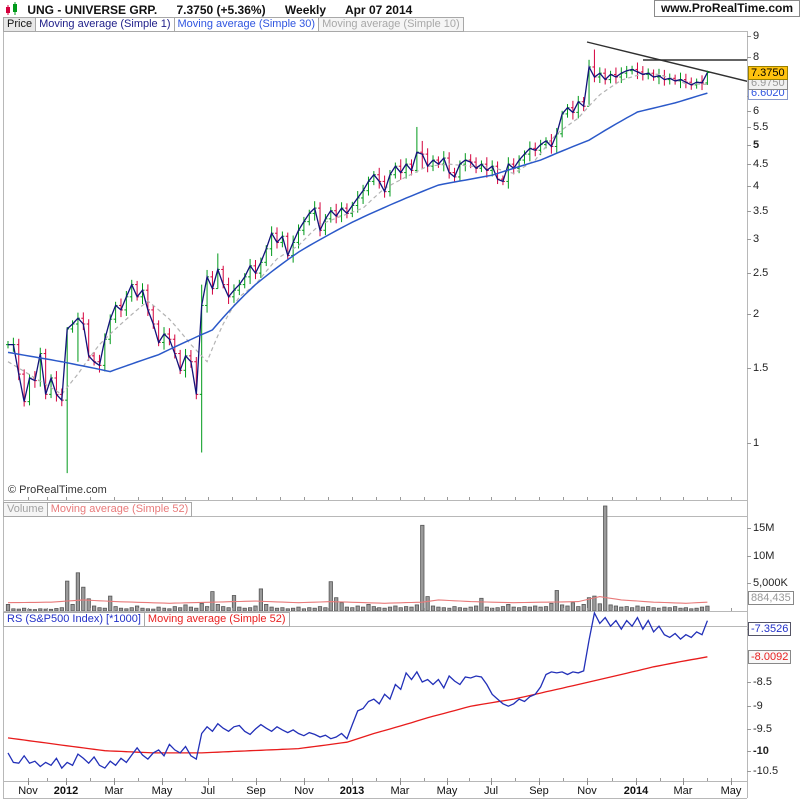  Describe the element at coordinates (357, 600) in the screenshot. I see `volume-ma52-line` at that location.